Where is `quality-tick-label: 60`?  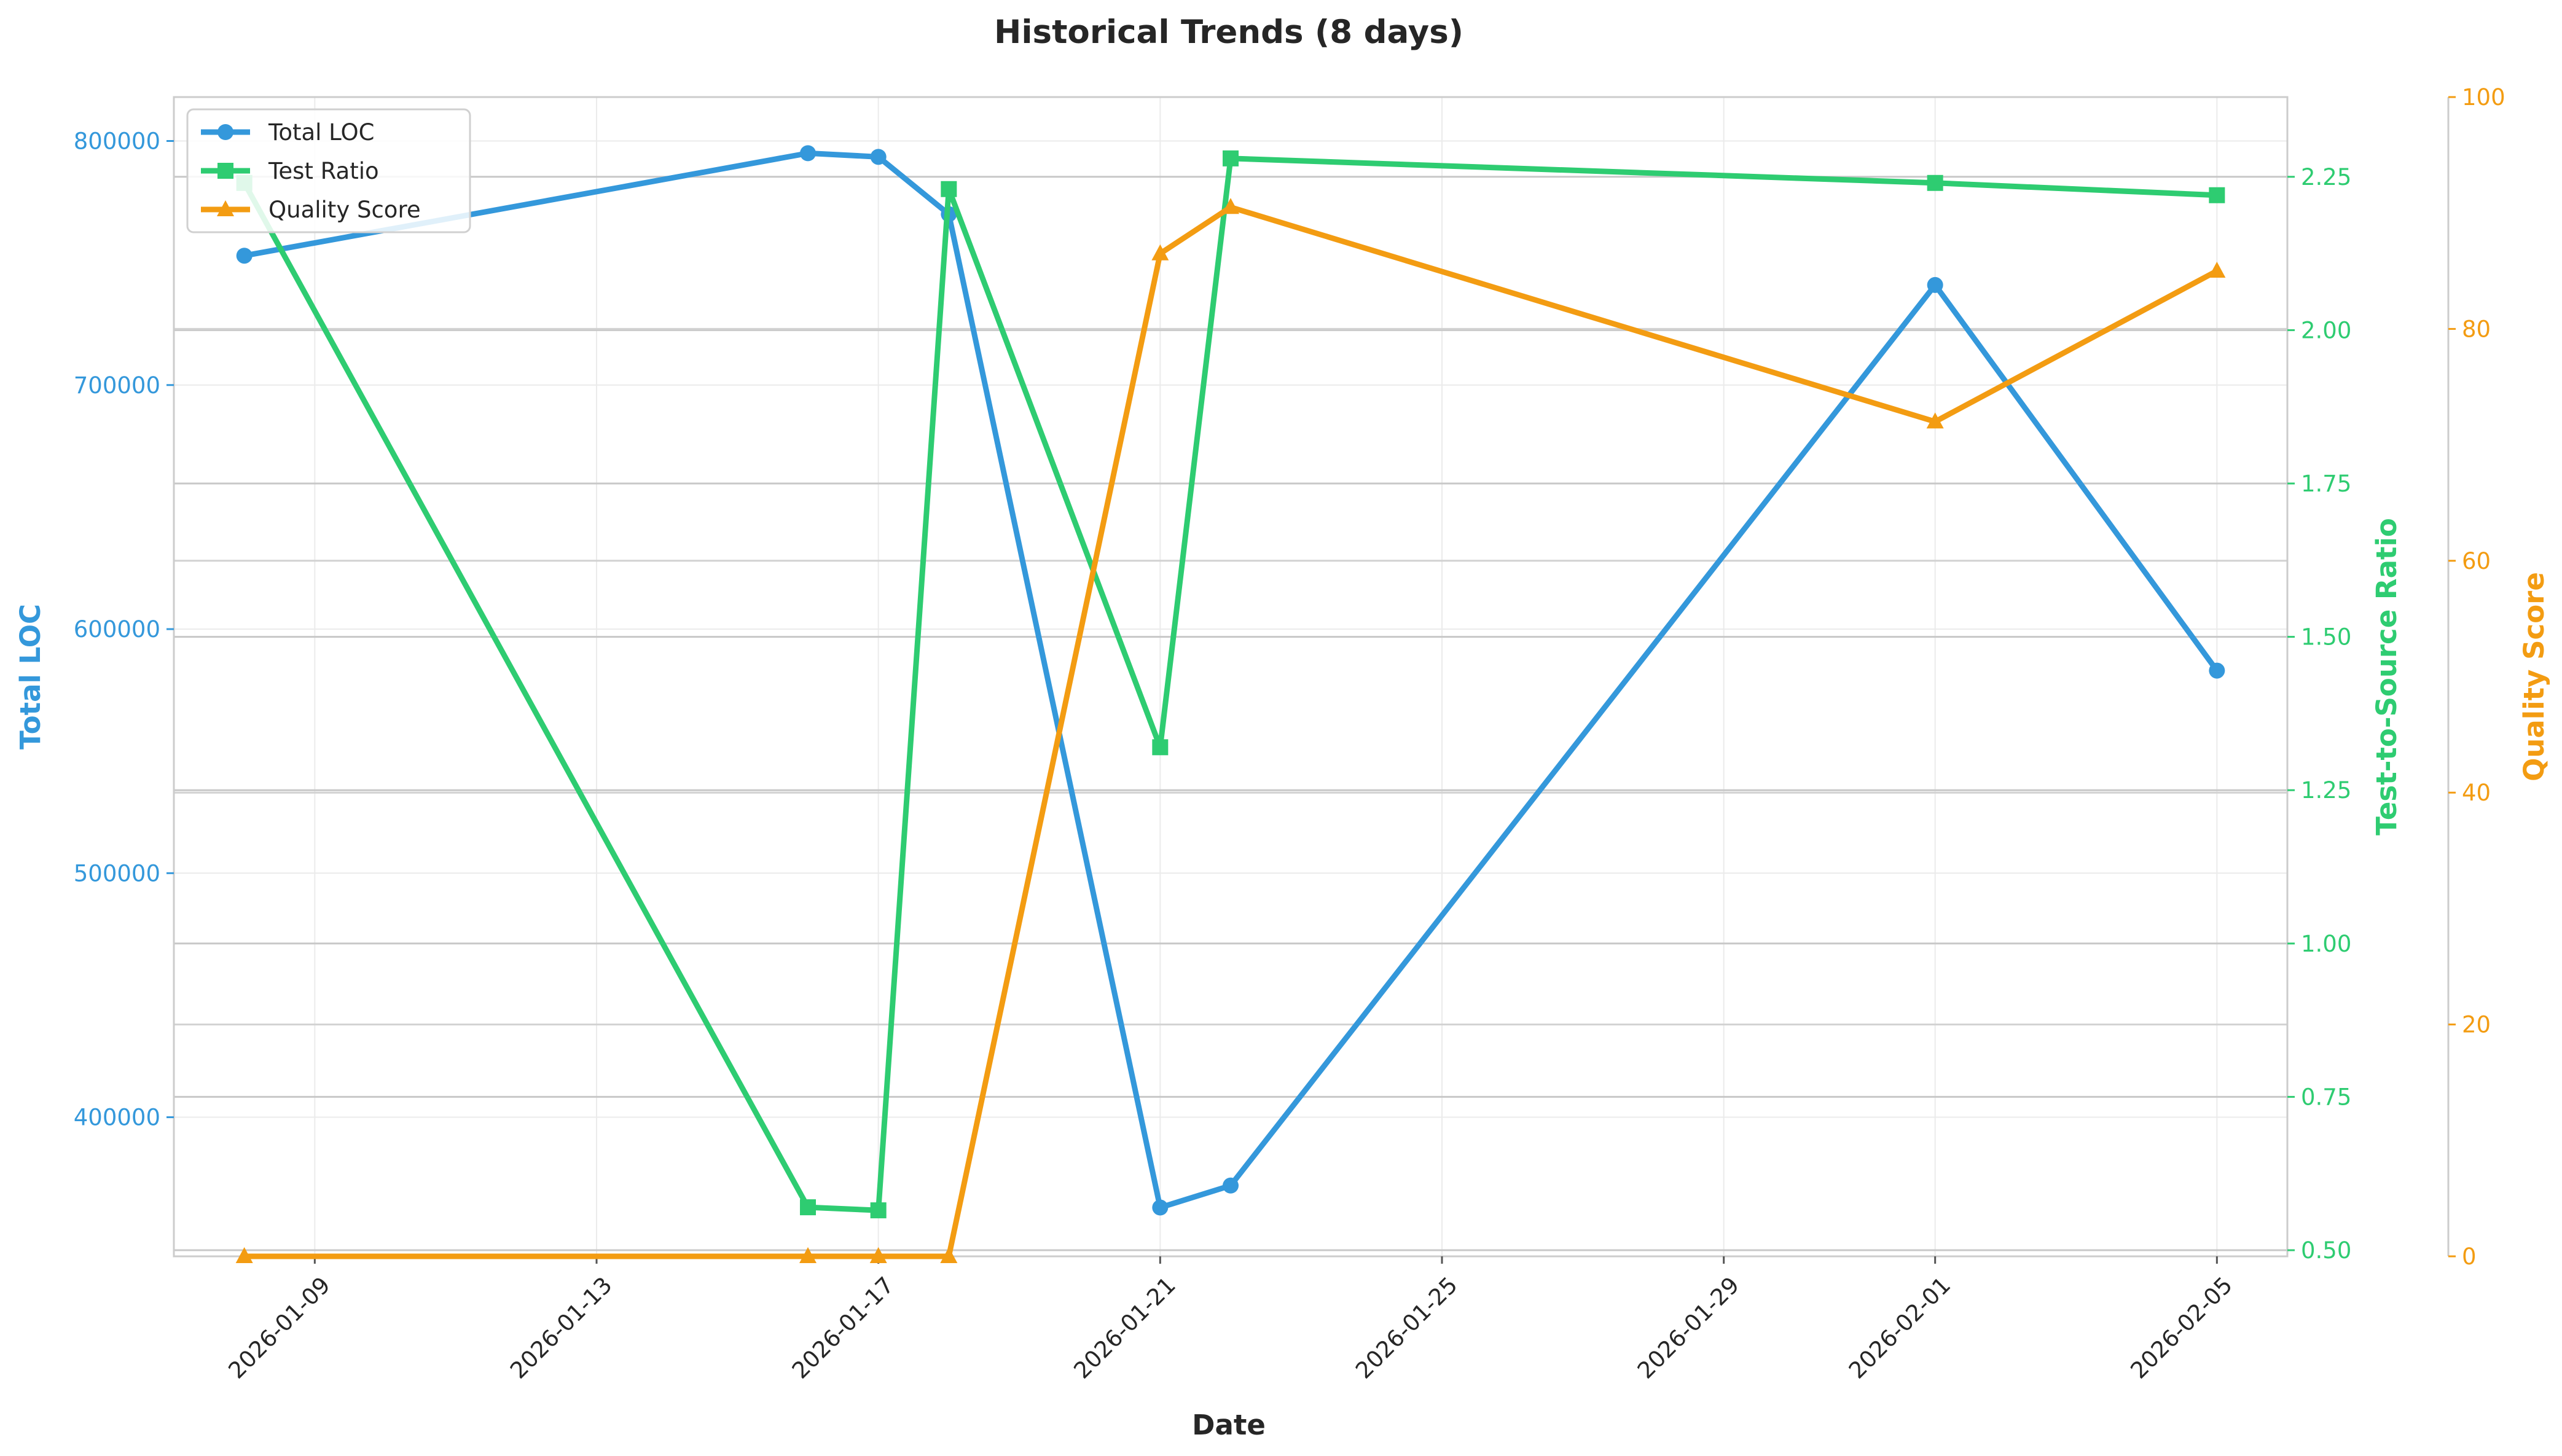
quality-tick-label: 60 is located at coordinates (2476, 561).